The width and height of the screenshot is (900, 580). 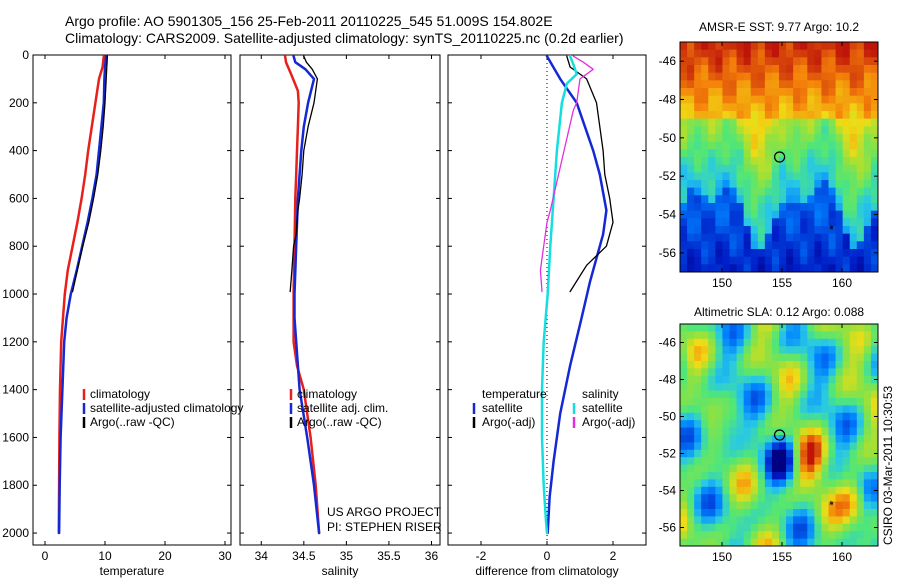 I want to click on series-line, so click(x=559, y=294).